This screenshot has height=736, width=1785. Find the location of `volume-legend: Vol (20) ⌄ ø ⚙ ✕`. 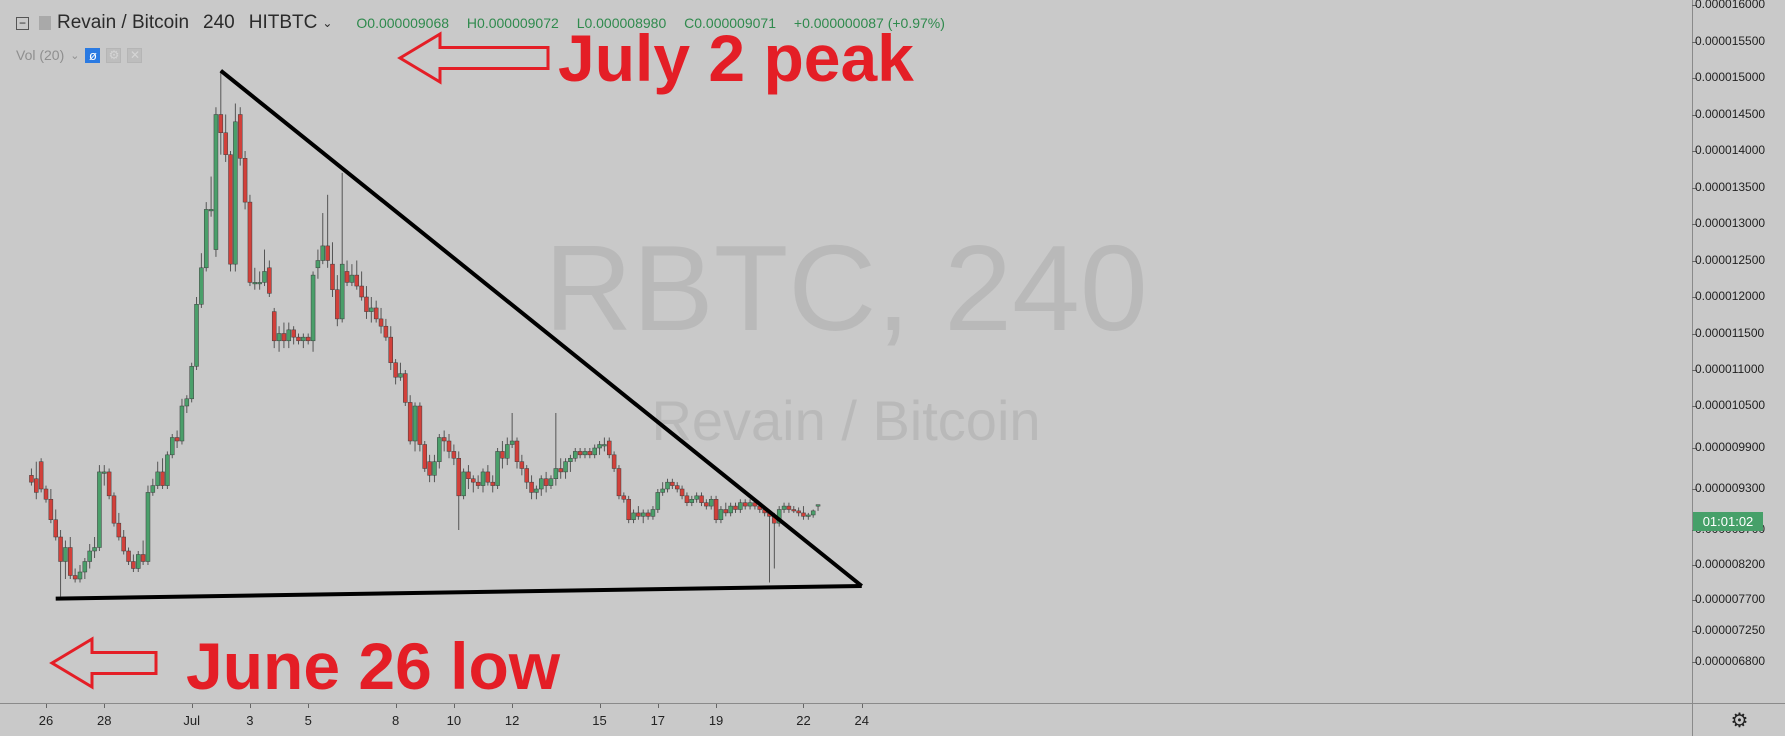

volume-legend: Vol (20) ⌄ ø ⚙ ✕ is located at coordinates (79, 55).